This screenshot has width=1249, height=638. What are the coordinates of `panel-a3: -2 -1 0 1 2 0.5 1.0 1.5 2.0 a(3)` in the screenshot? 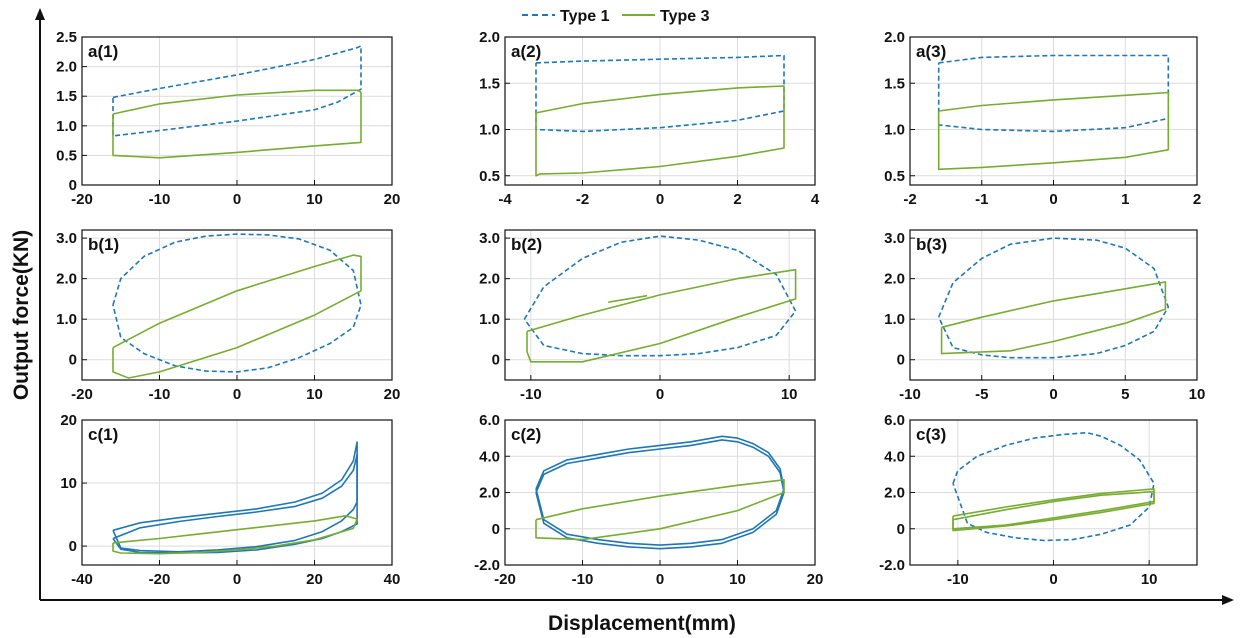 It's located at (1042, 118).